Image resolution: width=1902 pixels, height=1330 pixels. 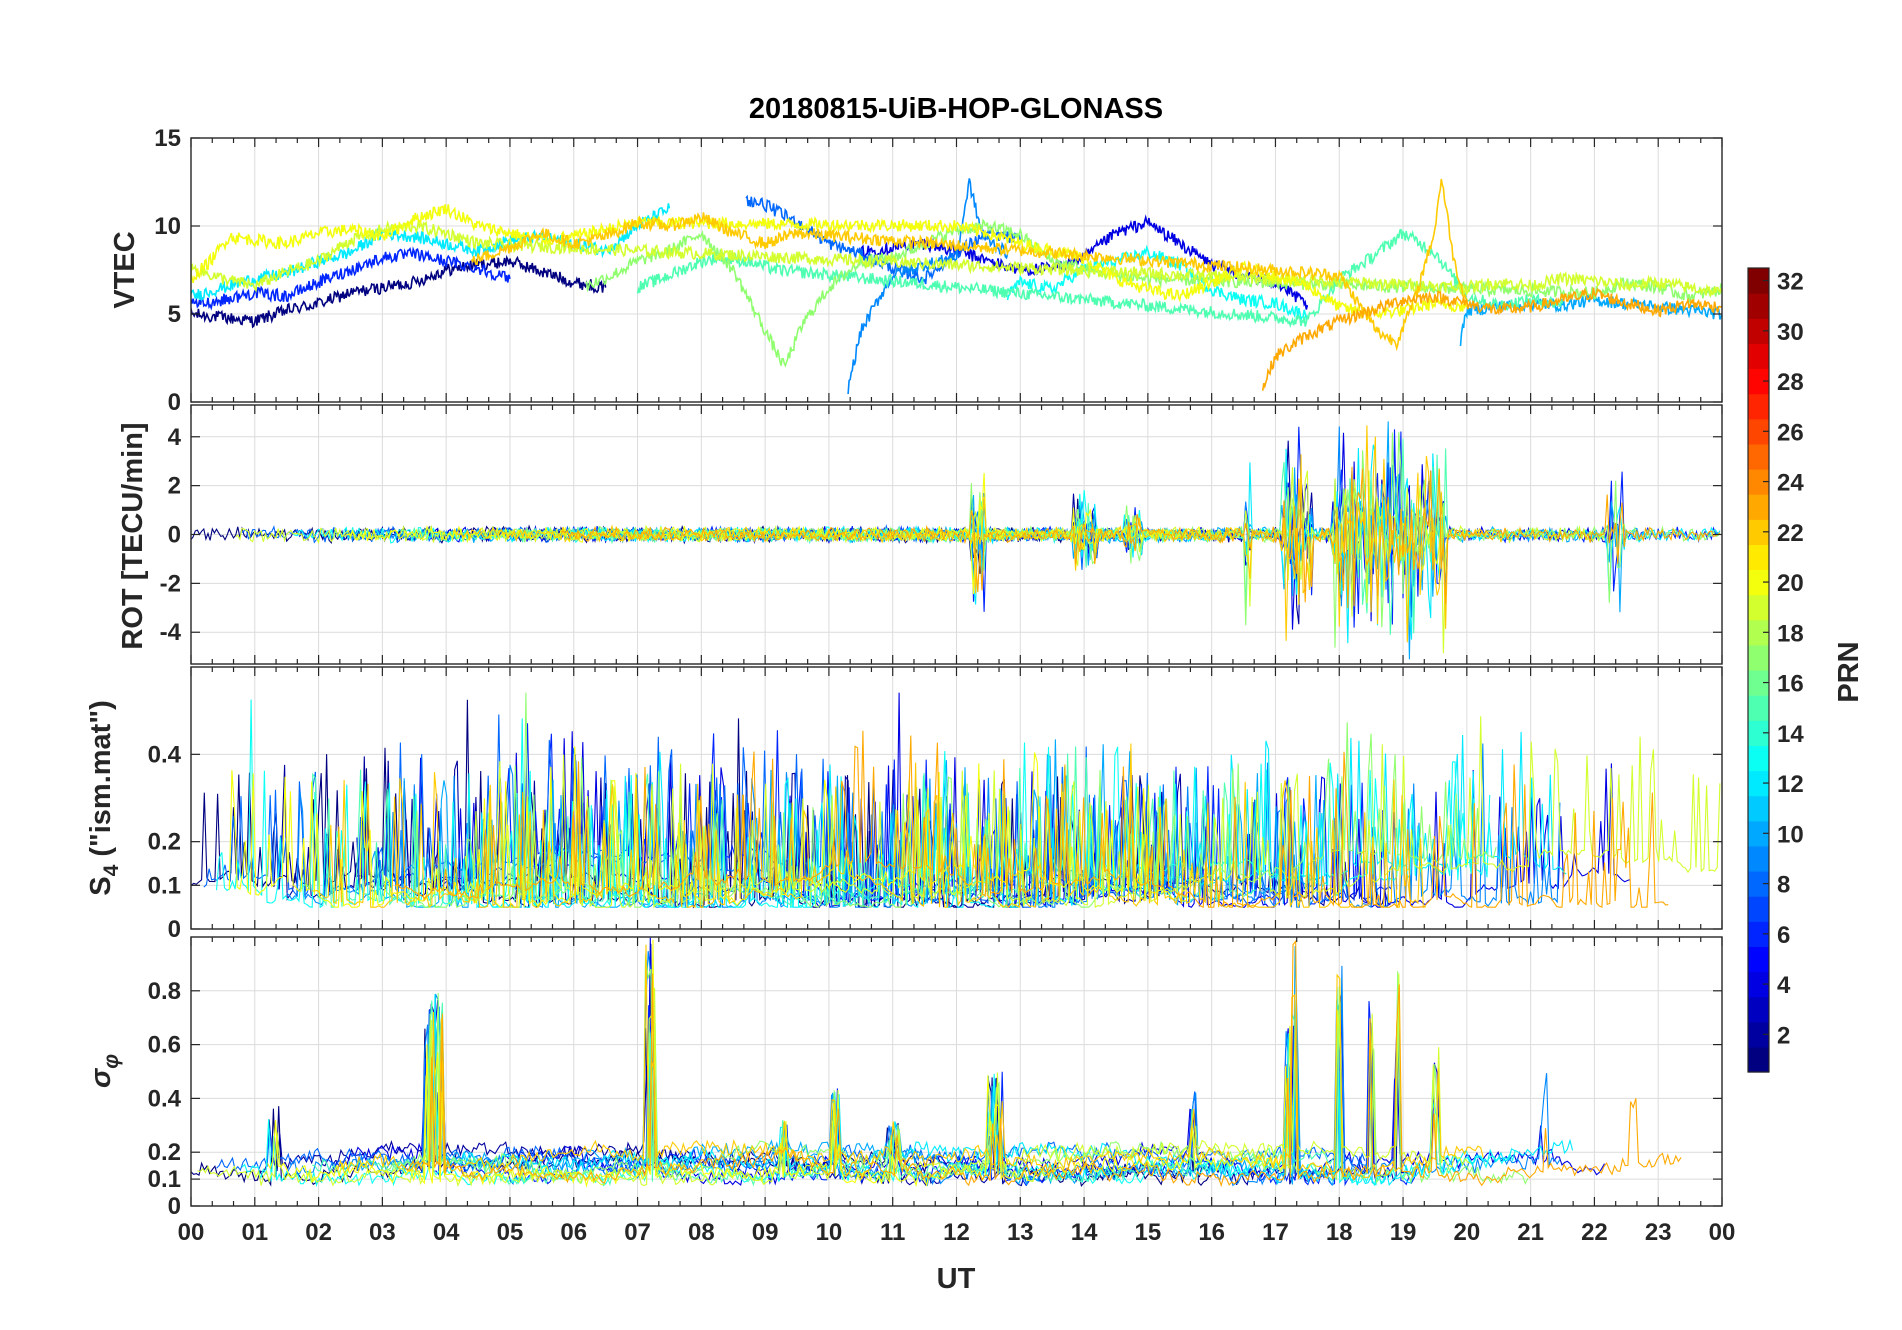 I want to click on rot-y-tick-label: 0, so click(x=174, y=535).